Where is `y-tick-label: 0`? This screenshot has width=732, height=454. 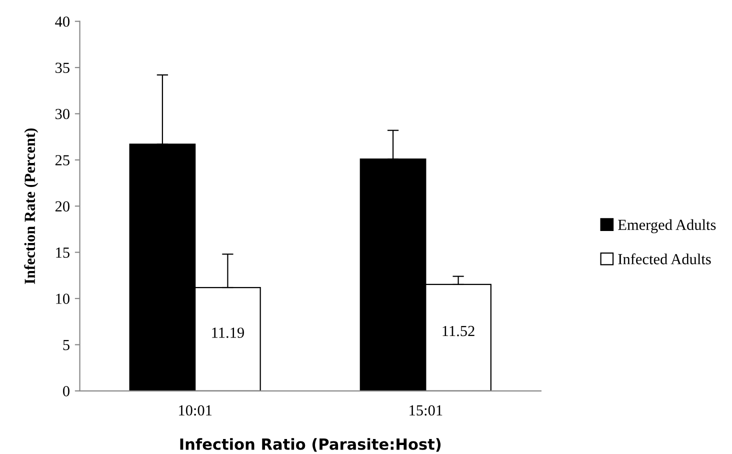 y-tick-label: 0 is located at coordinates (66, 391).